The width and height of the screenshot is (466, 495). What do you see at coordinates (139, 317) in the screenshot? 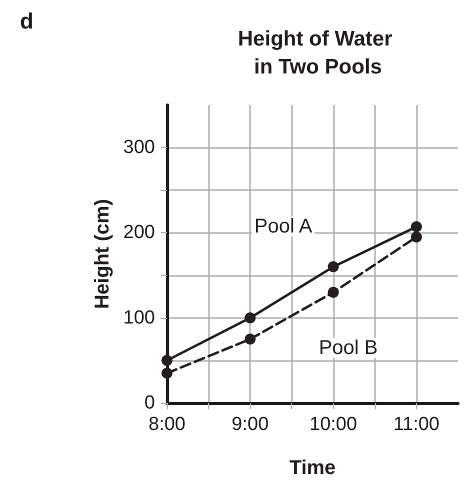
I see `y-tick-label: 100` at bounding box center [139, 317].